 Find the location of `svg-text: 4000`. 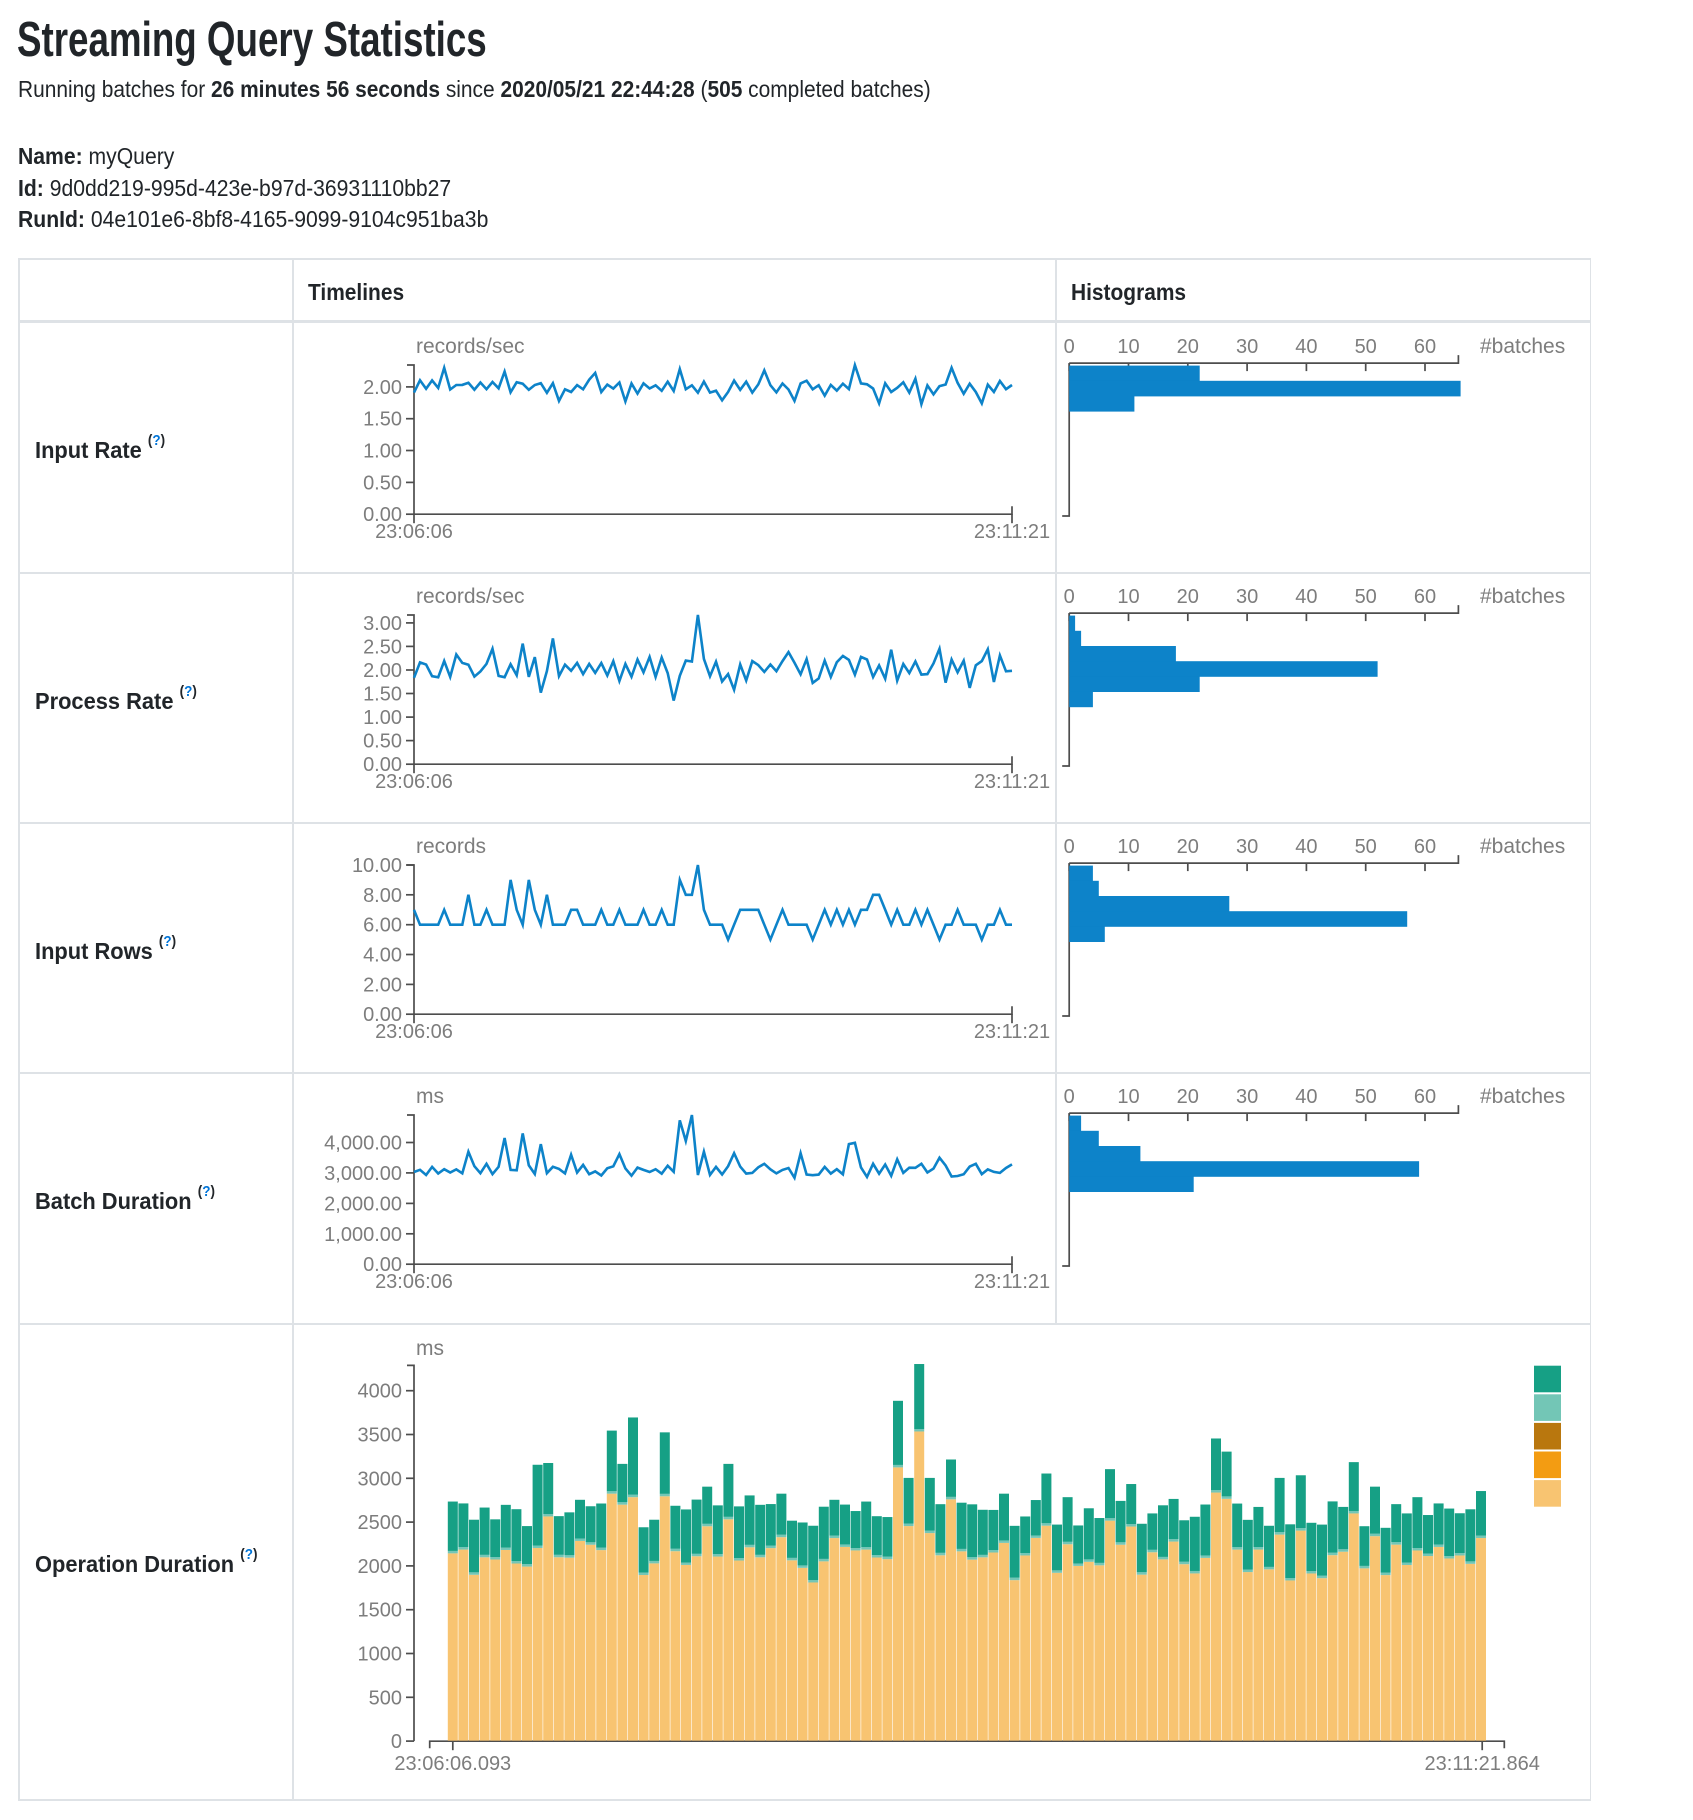

svg-text: 4000 is located at coordinates (380, 1392).